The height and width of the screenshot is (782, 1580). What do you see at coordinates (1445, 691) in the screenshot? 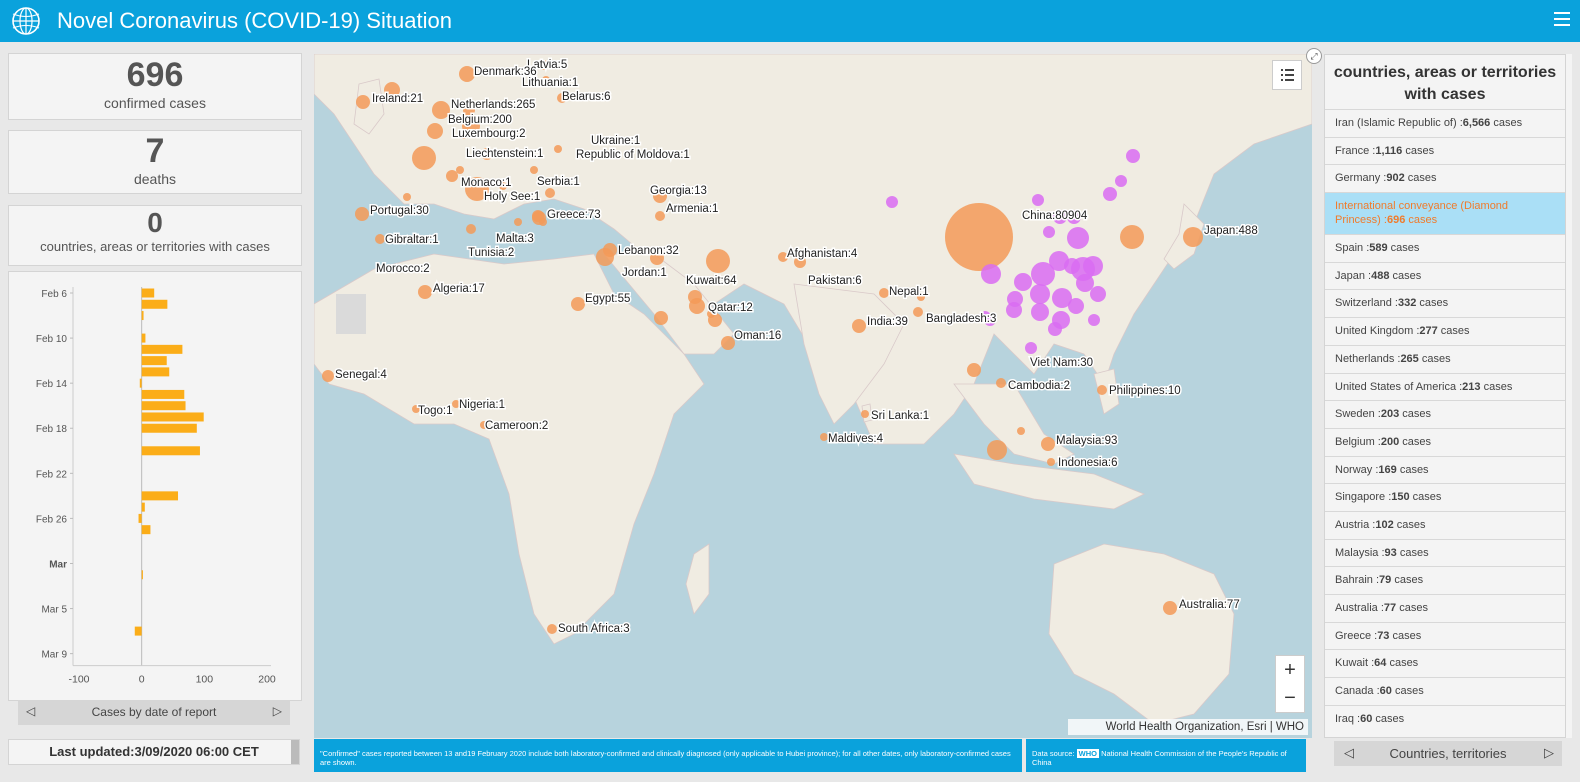
I see `country-list-item: Canada :60 cases` at bounding box center [1445, 691].